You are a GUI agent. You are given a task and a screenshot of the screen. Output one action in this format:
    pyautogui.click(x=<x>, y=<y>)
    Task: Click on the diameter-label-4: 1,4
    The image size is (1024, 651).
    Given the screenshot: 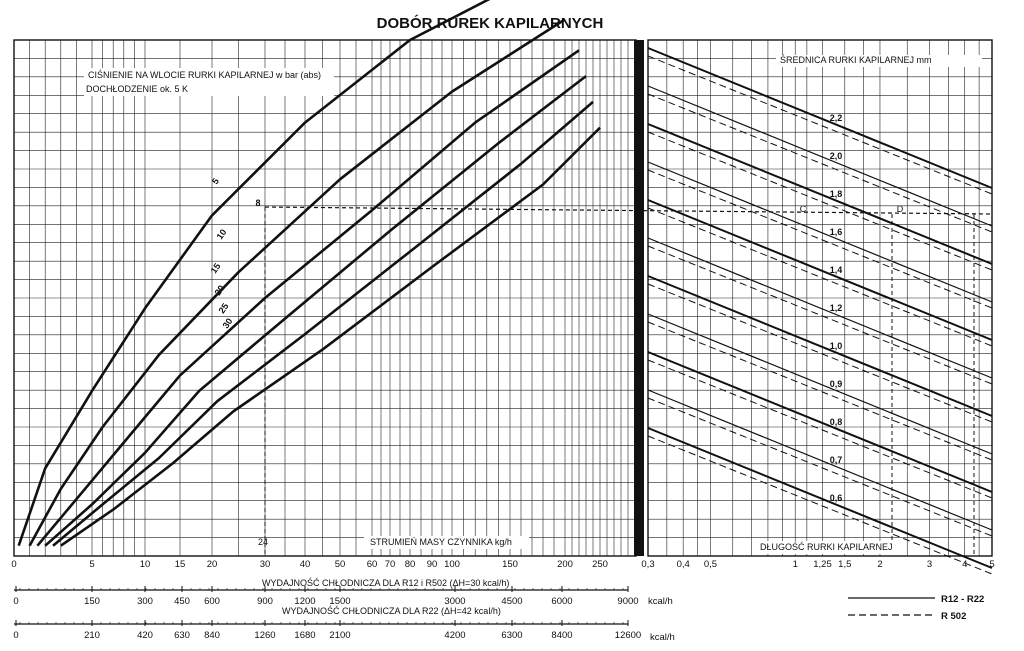 What is the action you would take?
    pyautogui.click(x=836, y=270)
    